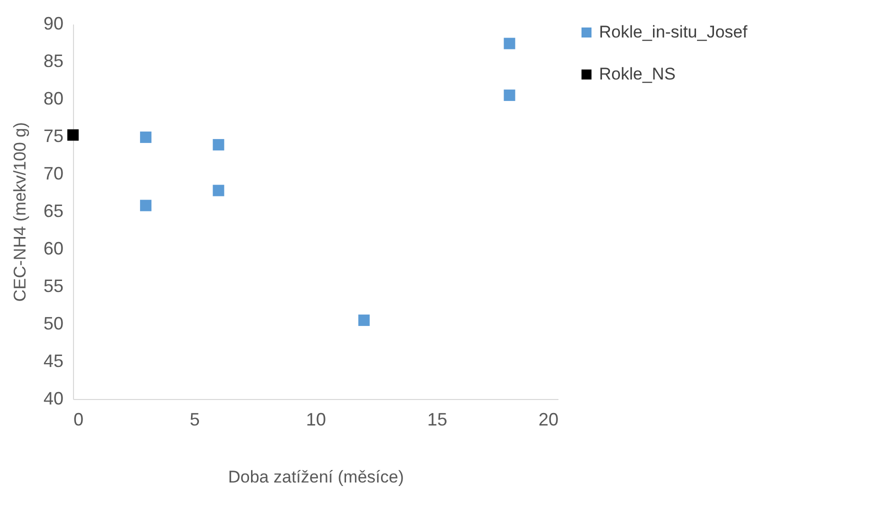  What do you see at coordinates (316, 477) in the screenshot?
I see `x-axis-title: Doba zatížení (měsíce)` at bounding box center [316, 477].